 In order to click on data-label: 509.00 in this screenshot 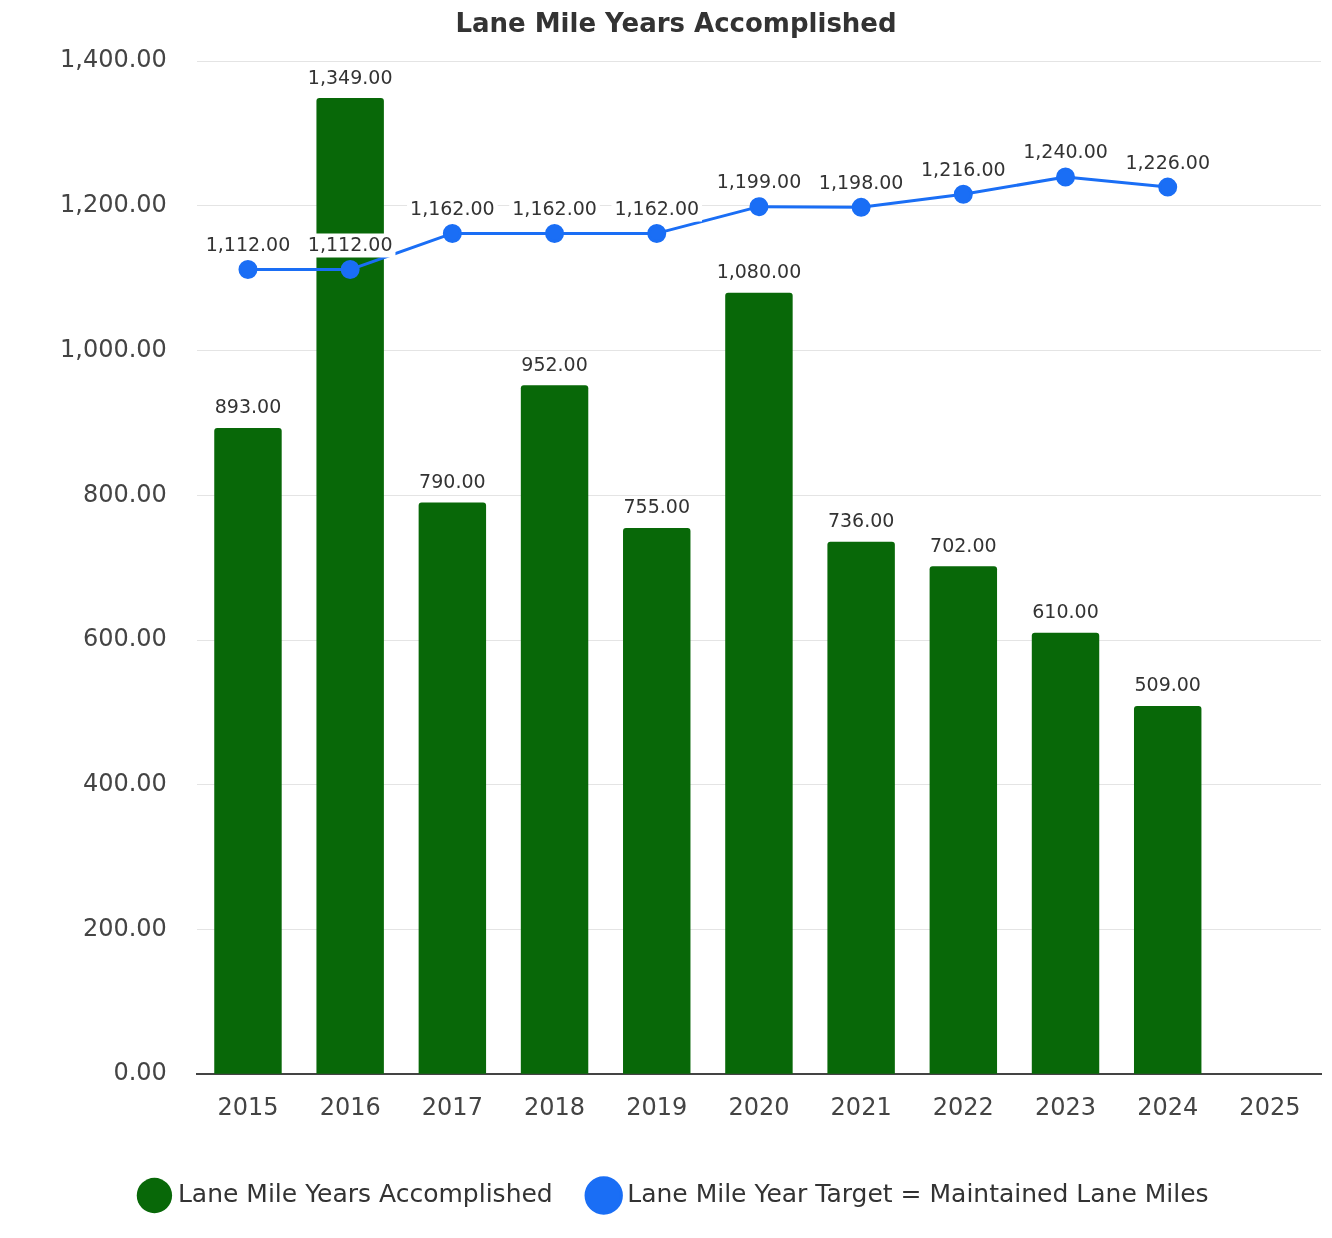, I will do `click(1167, 684)`.